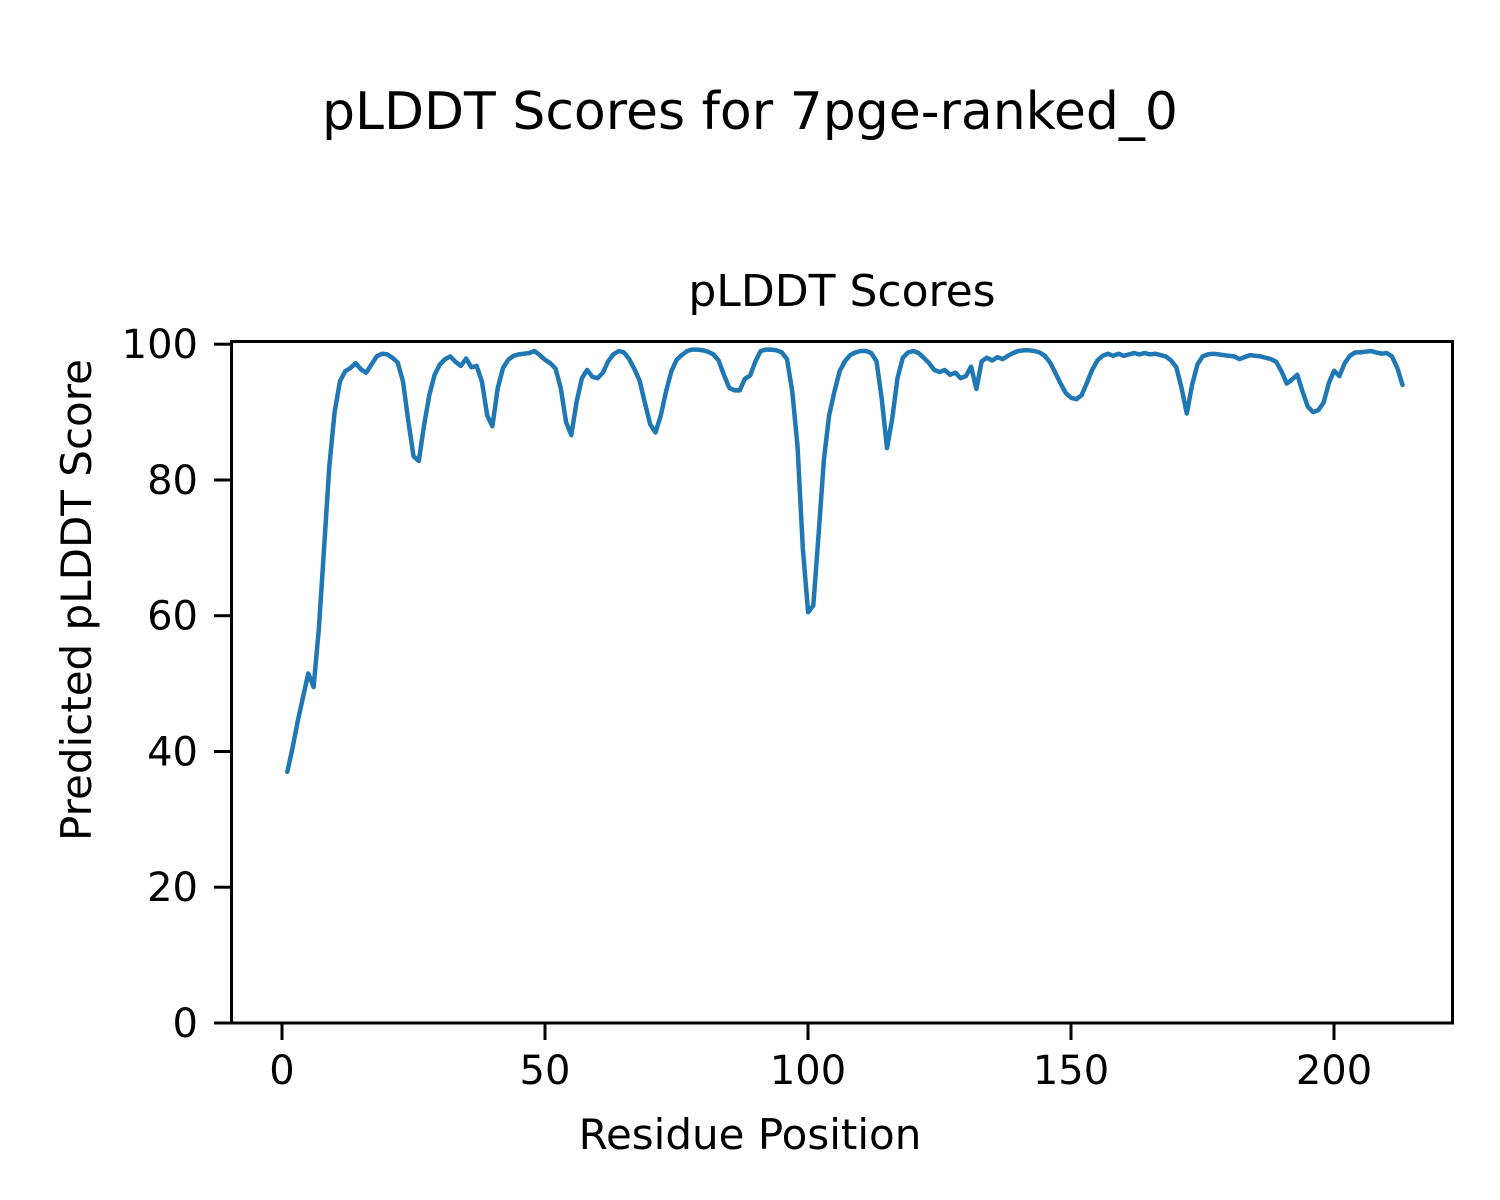  Describe the element at coordinates (172, 617) in the screenshot. I see `y-tick-label-60: 60` at that location.